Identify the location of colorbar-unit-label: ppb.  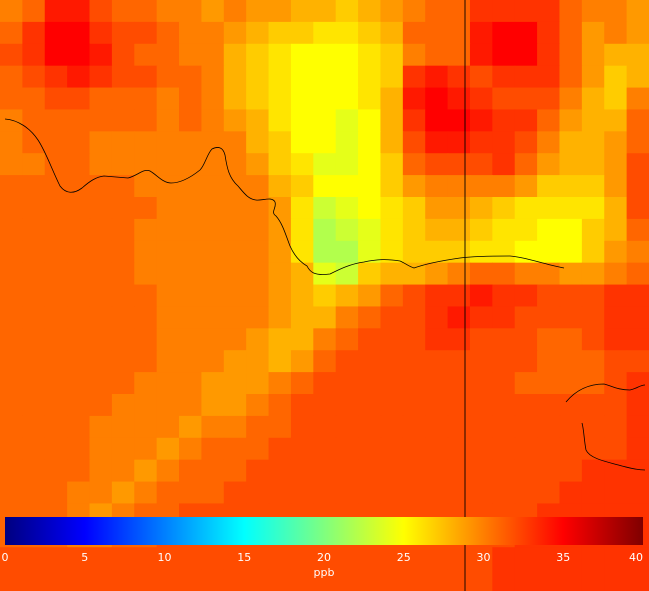
(324, 572).